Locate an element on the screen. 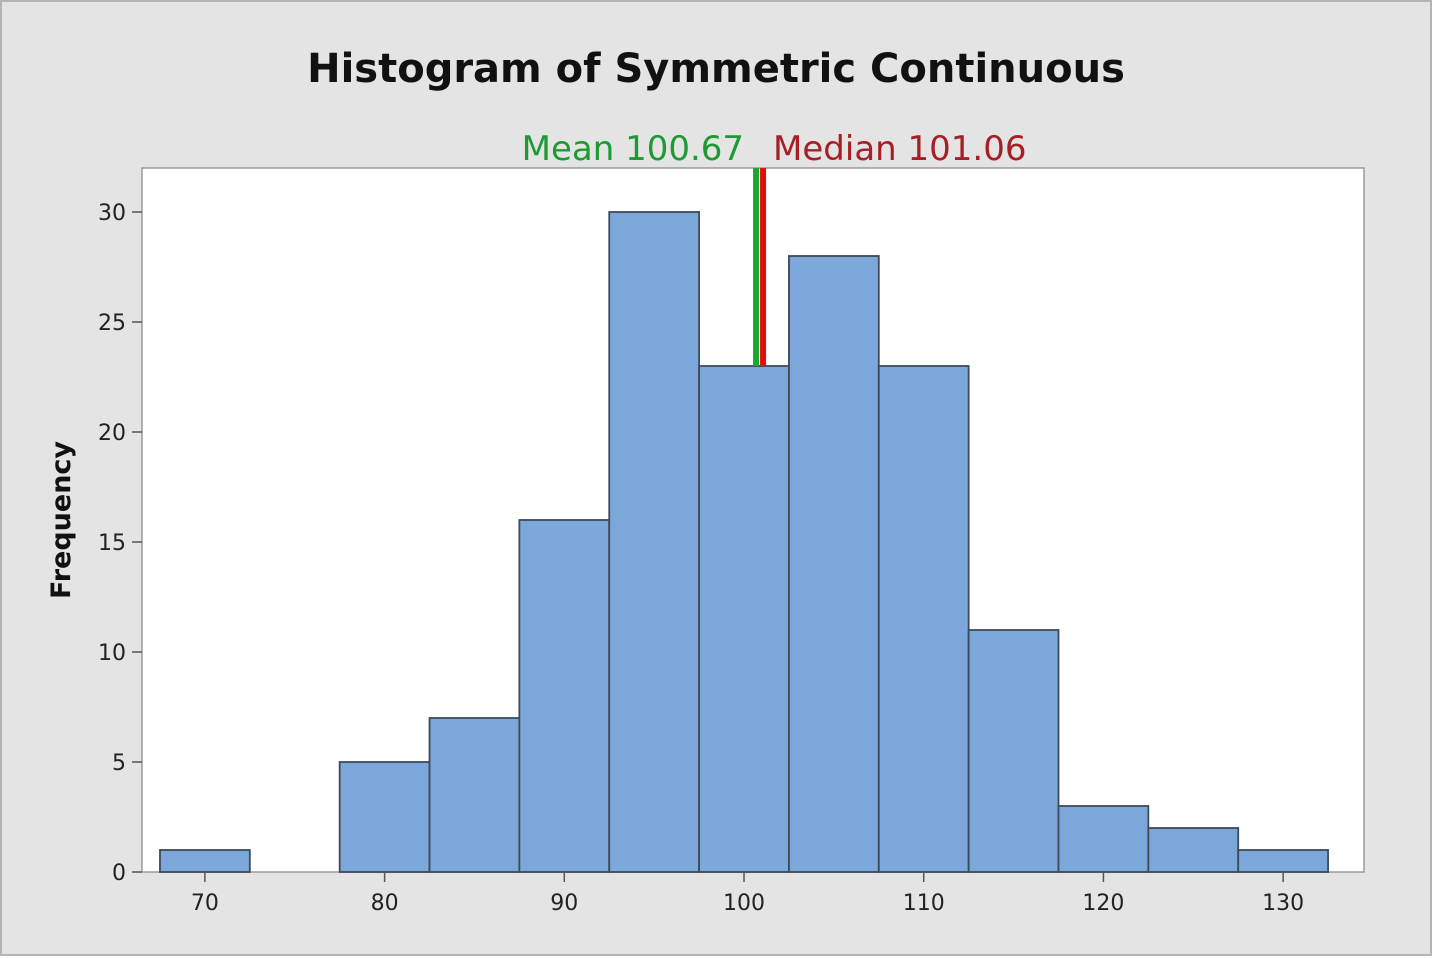  y-tick-label: 5 is located at coordinates (119, 763).